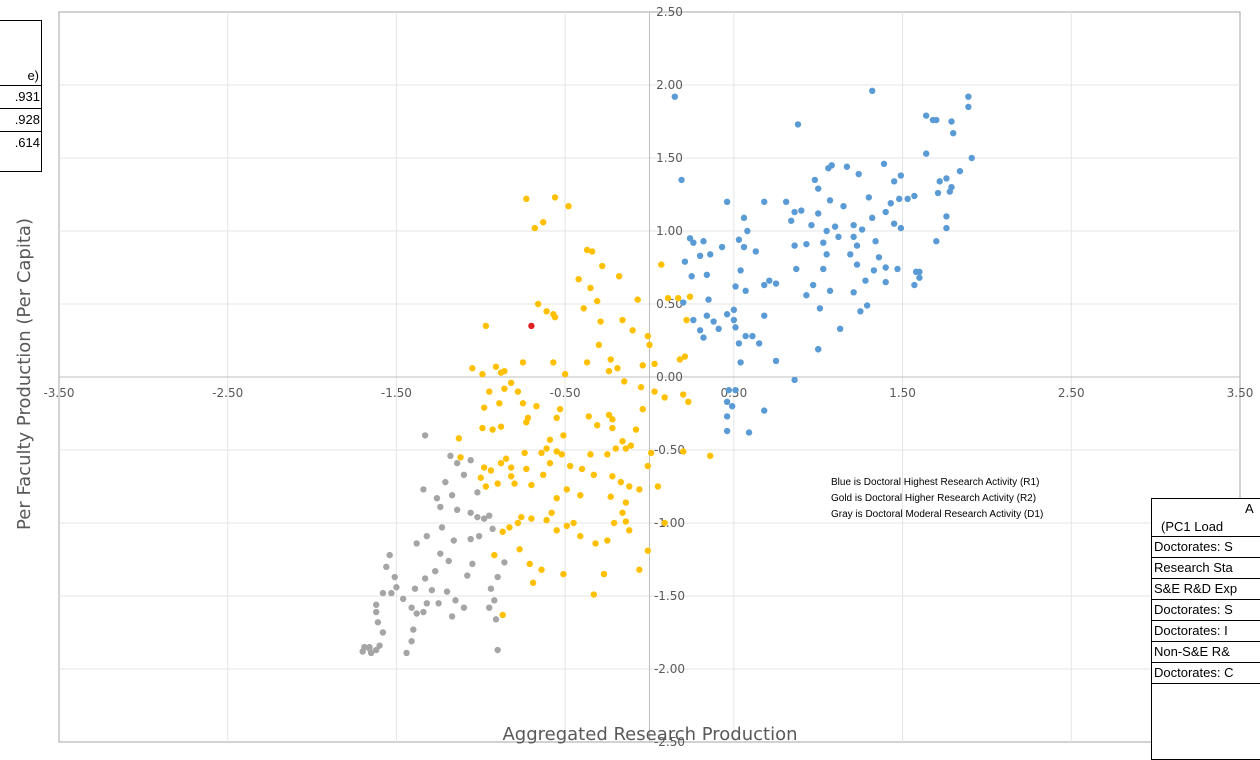 The image size is (1260, 760). Describe the element at coordinates (24, 374) in the screenshot. I see `y-axis-title: Per Faculty Production (Per Capita)` at that location.